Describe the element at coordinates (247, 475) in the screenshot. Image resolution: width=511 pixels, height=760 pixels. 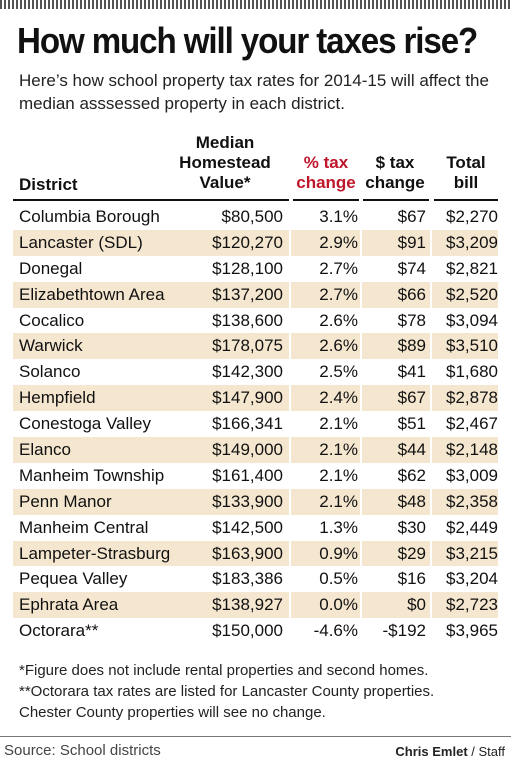
I see `median-value-cell: $161,400` at that location.